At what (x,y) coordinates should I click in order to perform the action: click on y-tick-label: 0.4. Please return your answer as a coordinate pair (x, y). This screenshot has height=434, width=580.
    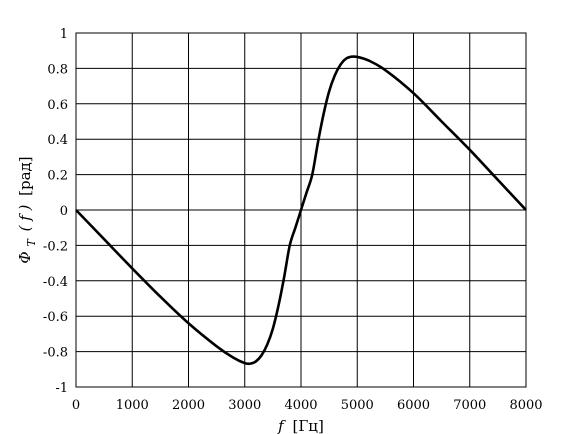
    Looking at the image, I should click on (57, 140).